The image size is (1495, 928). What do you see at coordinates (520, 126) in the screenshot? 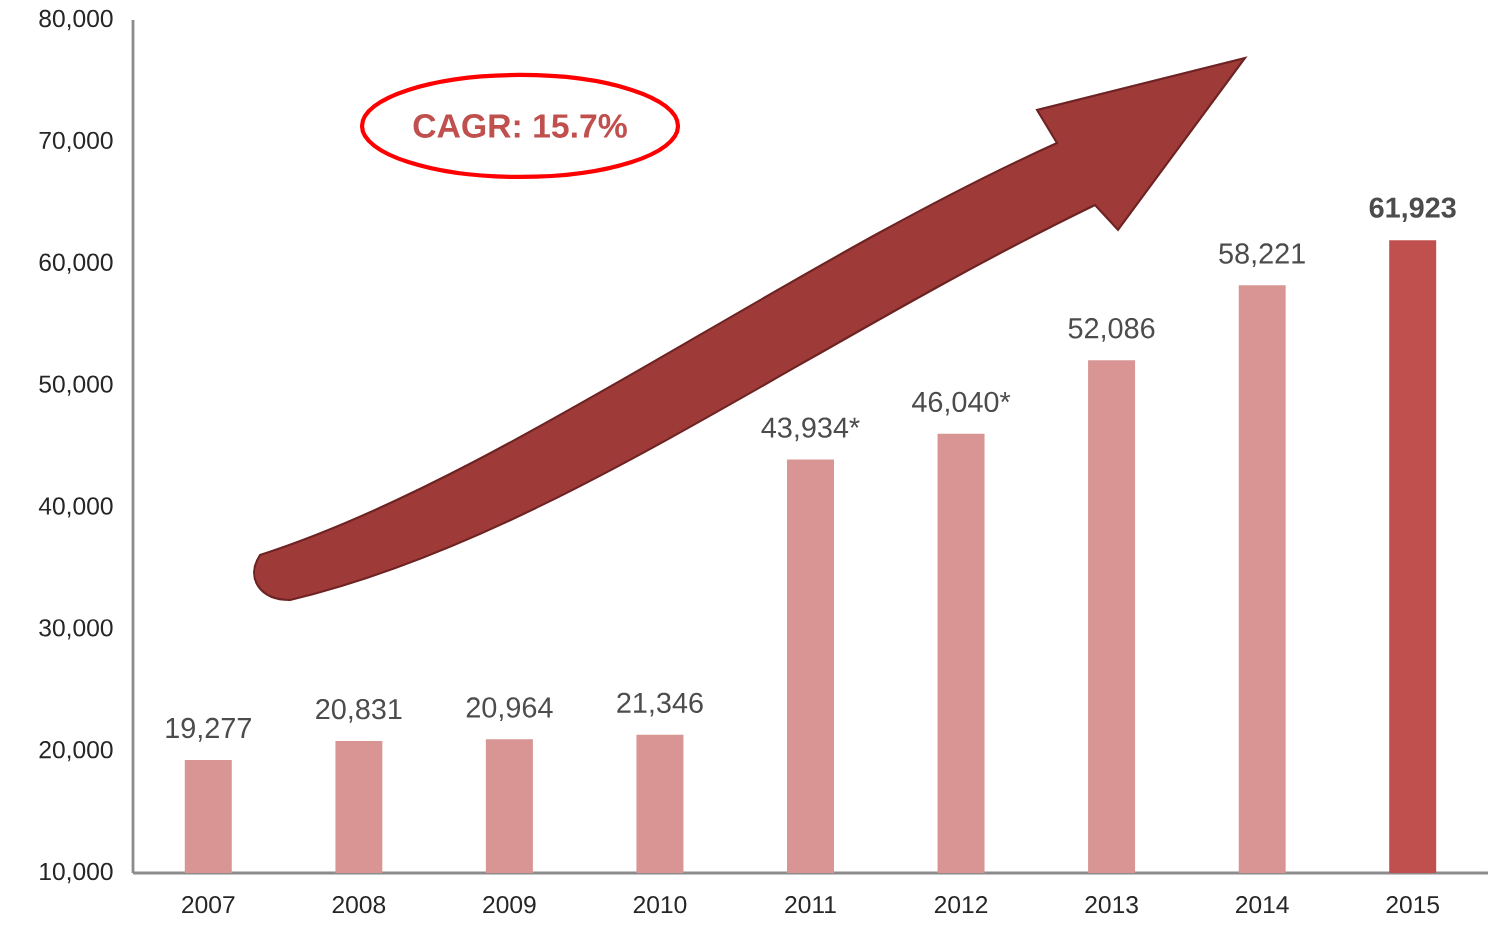
I see `annotation: CAGR: 15.7%` at bounding box center [520, 126].